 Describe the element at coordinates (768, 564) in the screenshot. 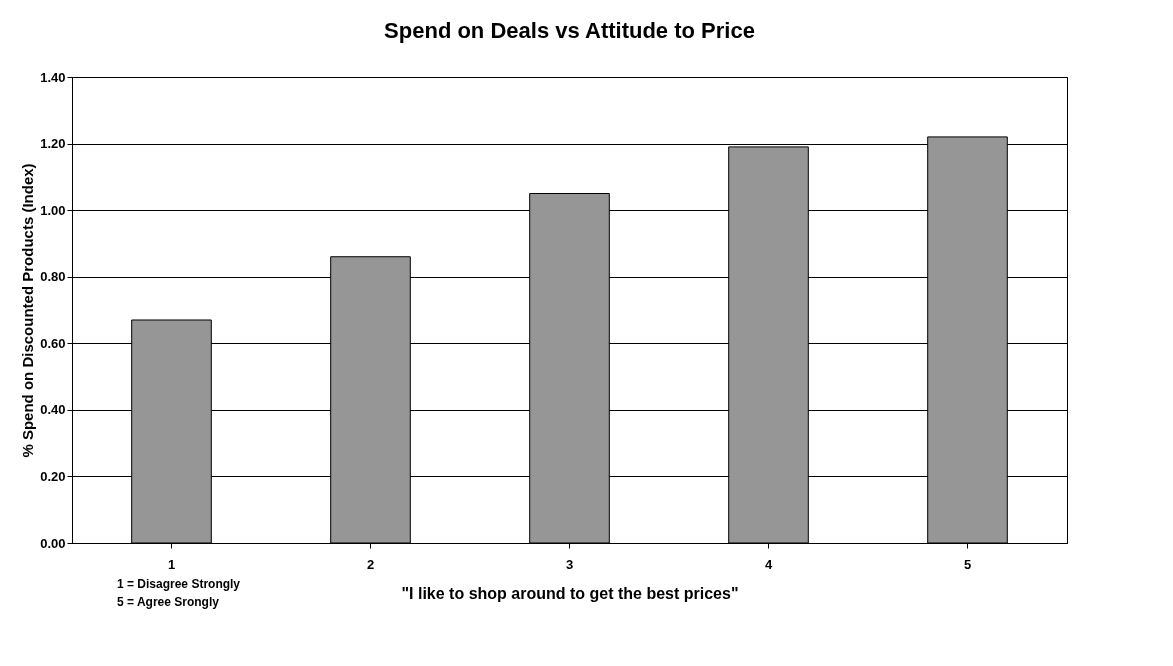

I see `x-tick-label: 4` at that location.